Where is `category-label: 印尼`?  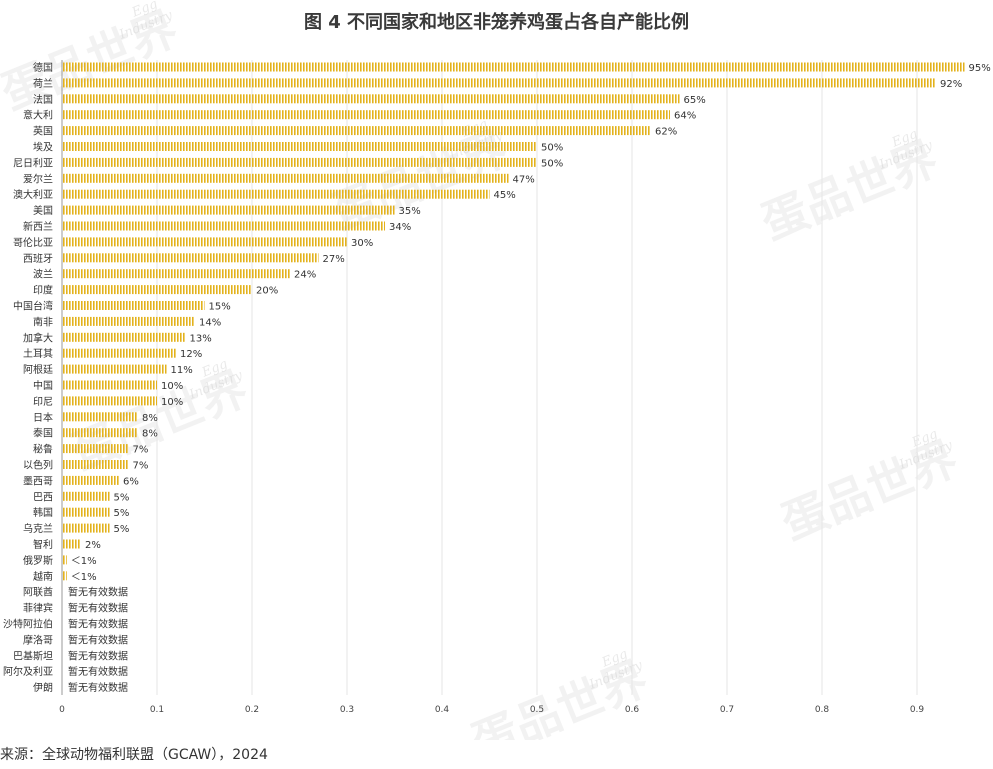
category-label: 印尼 is located at coordinates (43, 402).